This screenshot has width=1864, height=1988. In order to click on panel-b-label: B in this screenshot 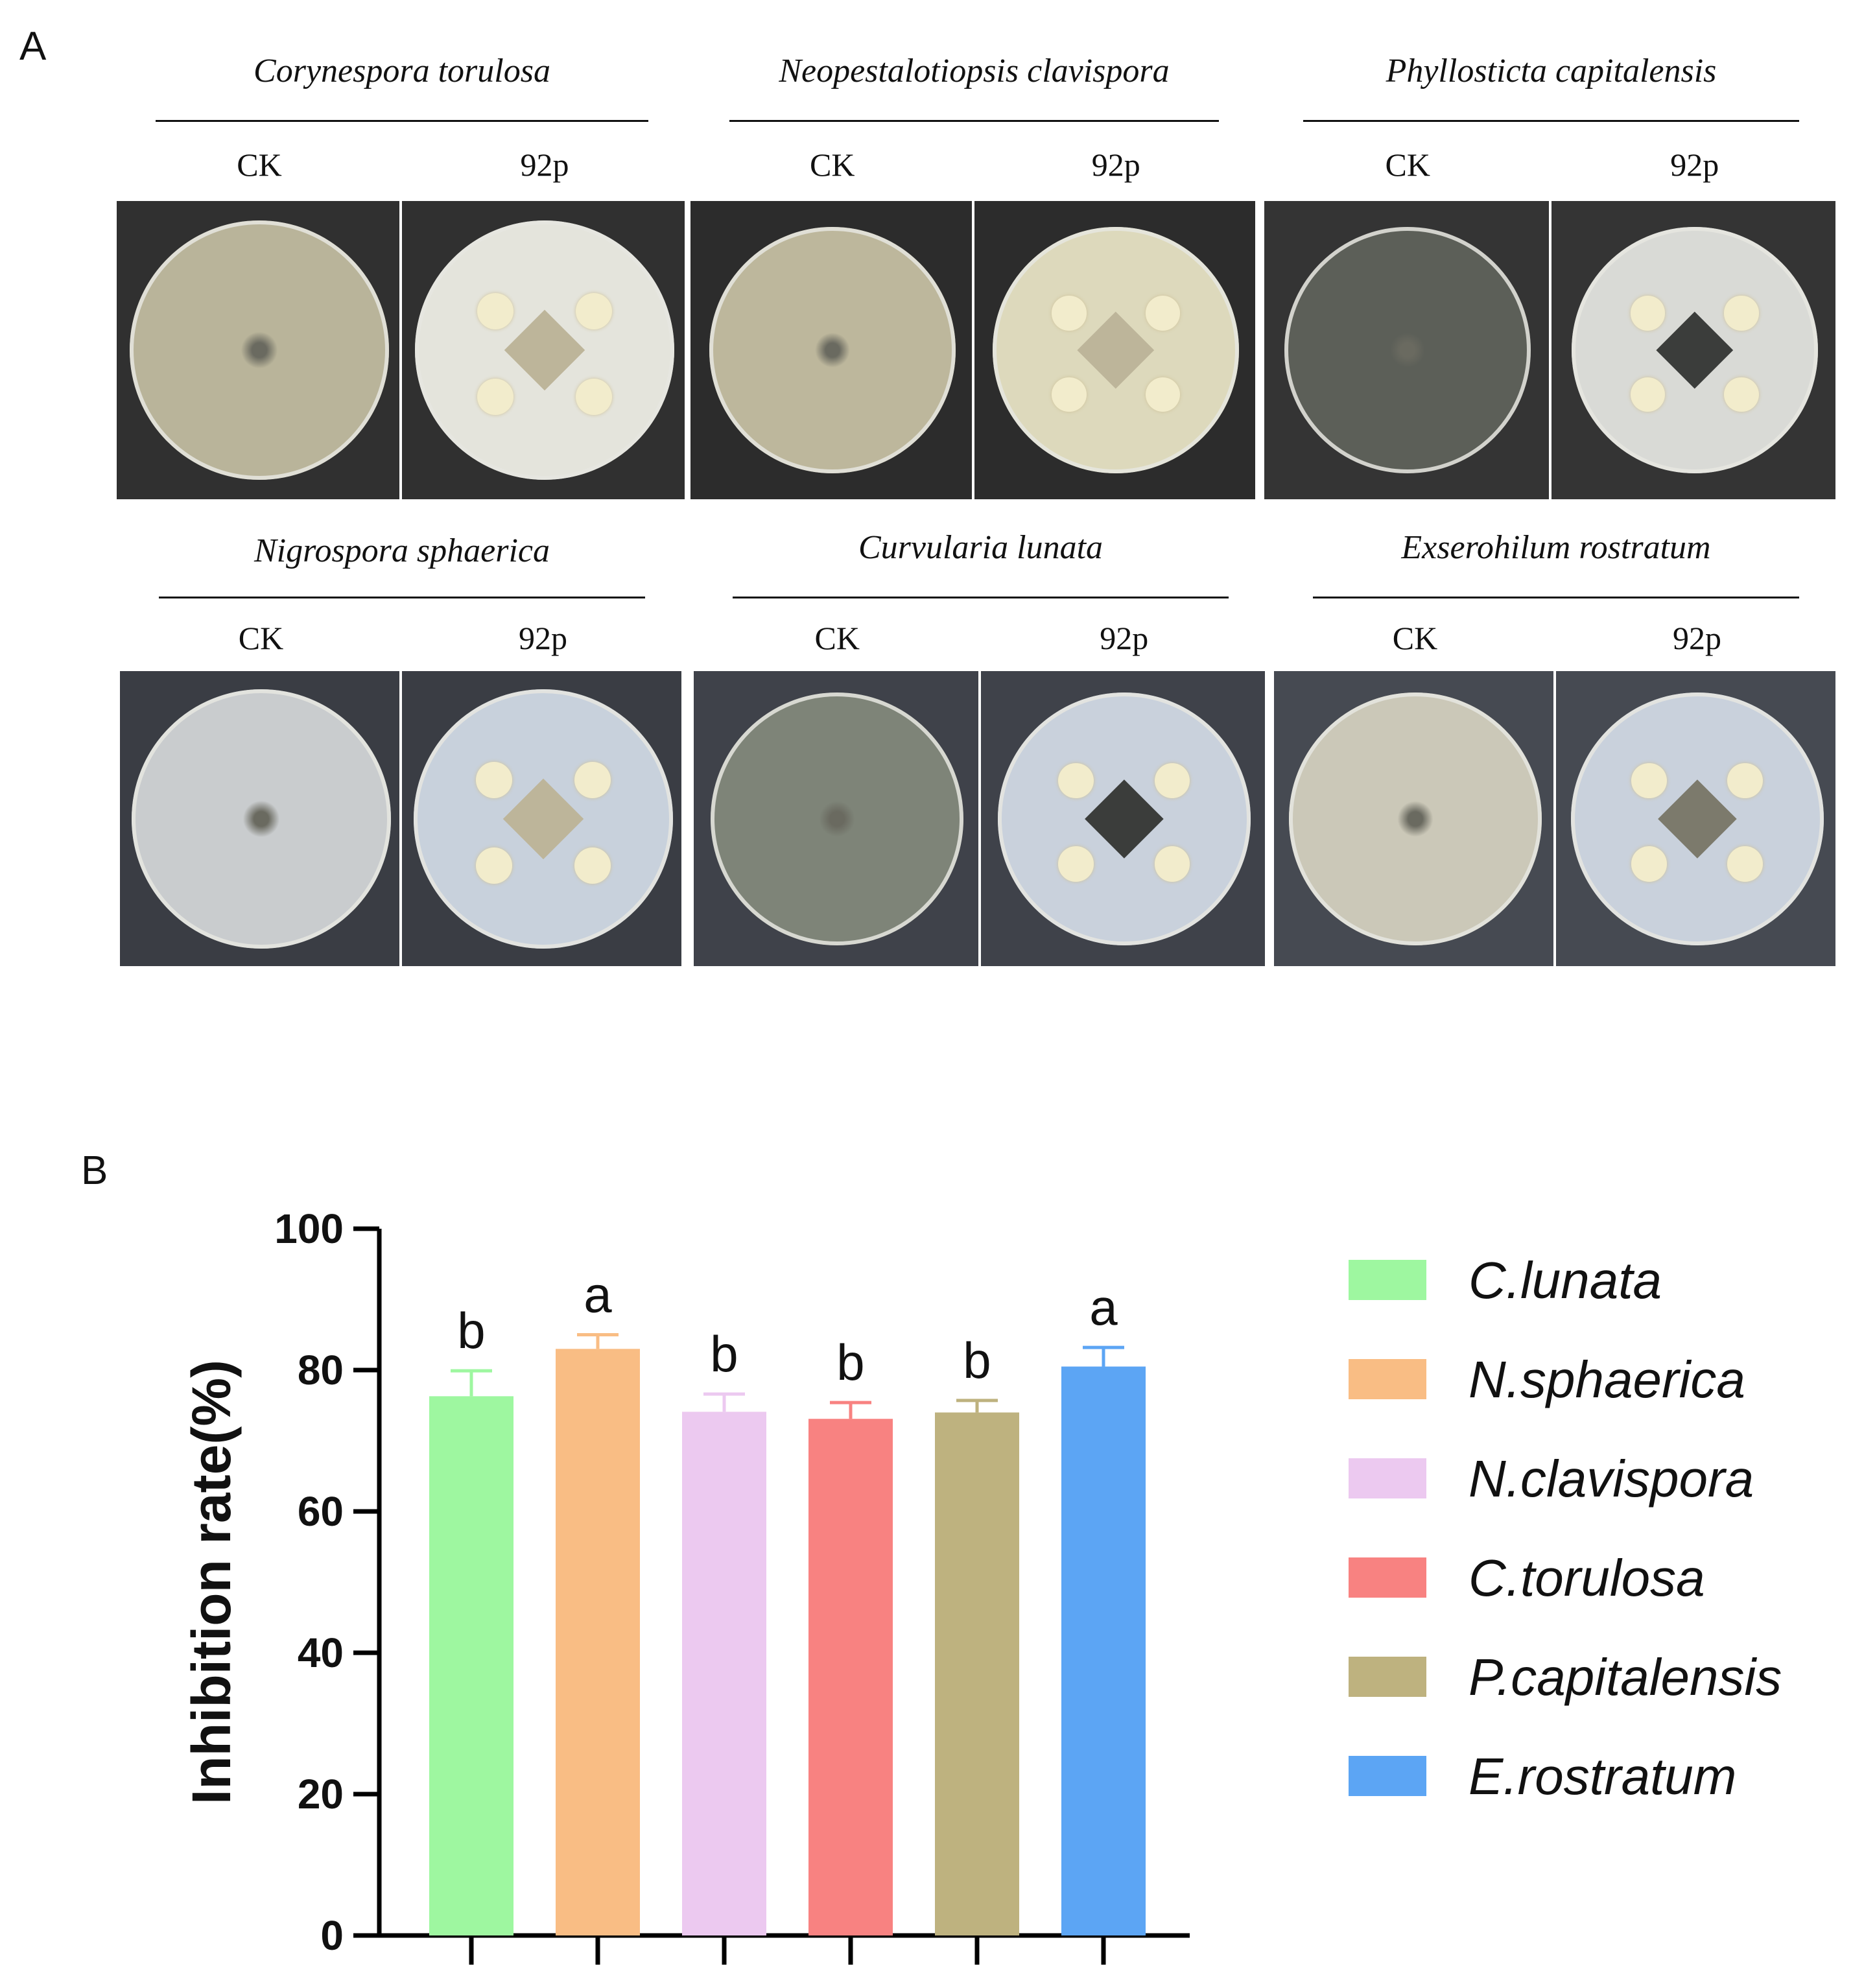, I will do `click(94, 1170)`.